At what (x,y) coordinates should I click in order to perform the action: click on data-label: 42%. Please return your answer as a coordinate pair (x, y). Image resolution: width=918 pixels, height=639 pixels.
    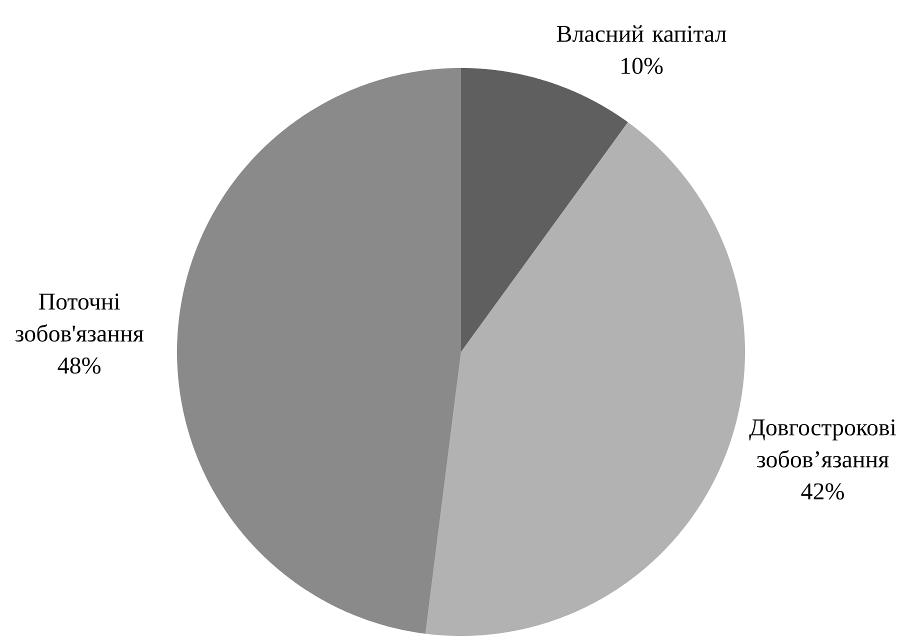
    Looking at the image, I should click on (822, 491).